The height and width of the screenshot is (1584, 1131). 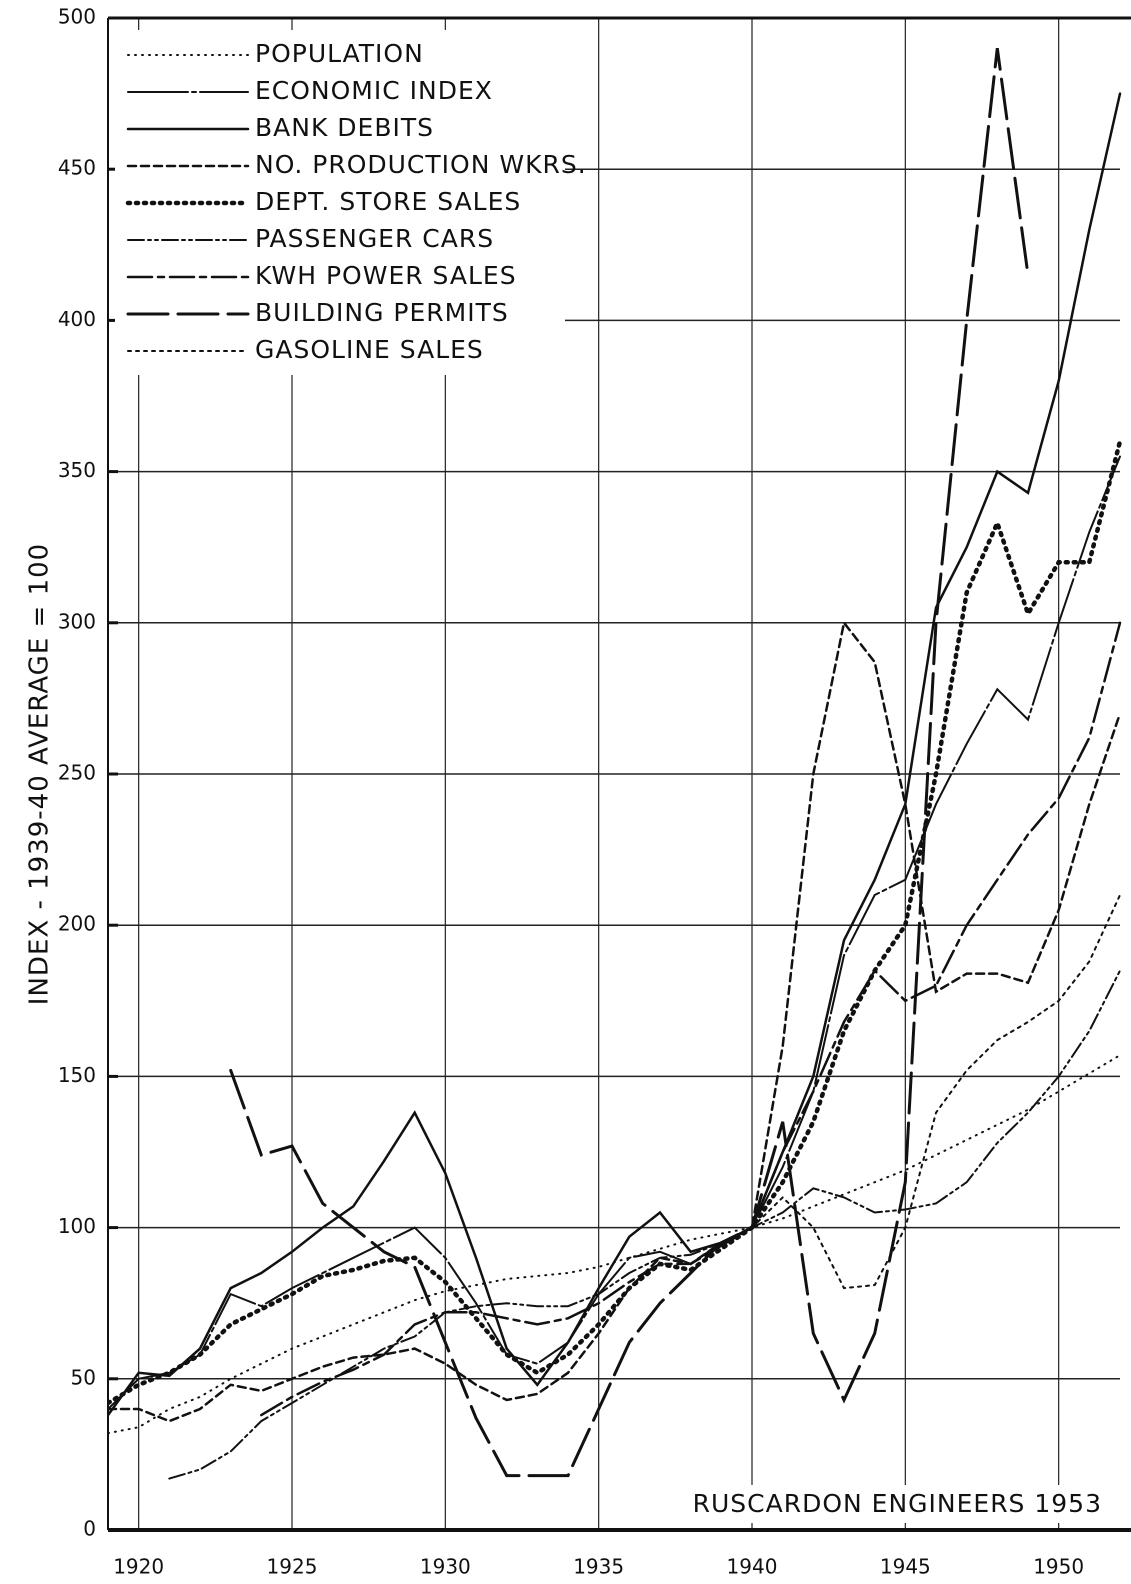 I want to click on y-tick-label: 250, so click(x=77, y=773).